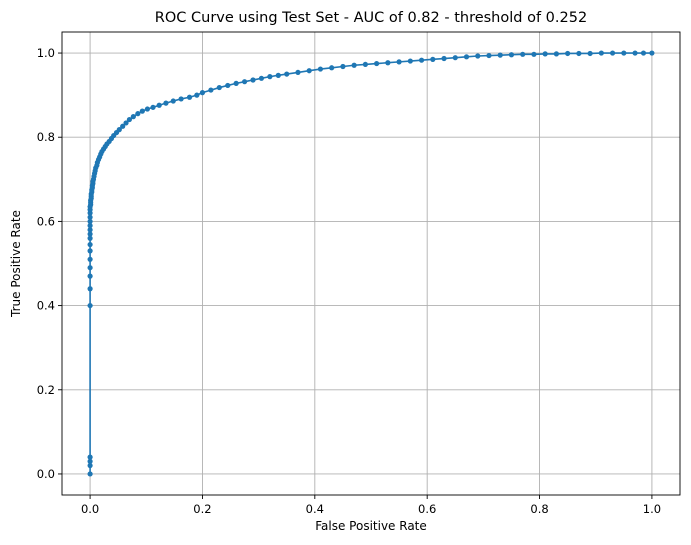 The height and width of the screenshot is (545, 691). I want to click on y-axis-label: True Positive Rate, so click(16, 264).